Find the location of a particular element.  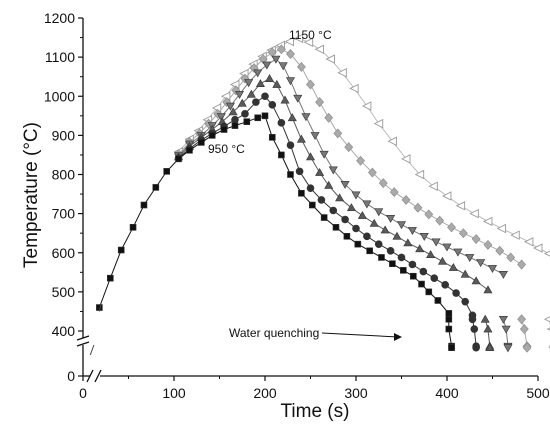

y-tick-label: 1000 is located at coordinates (59, 96).